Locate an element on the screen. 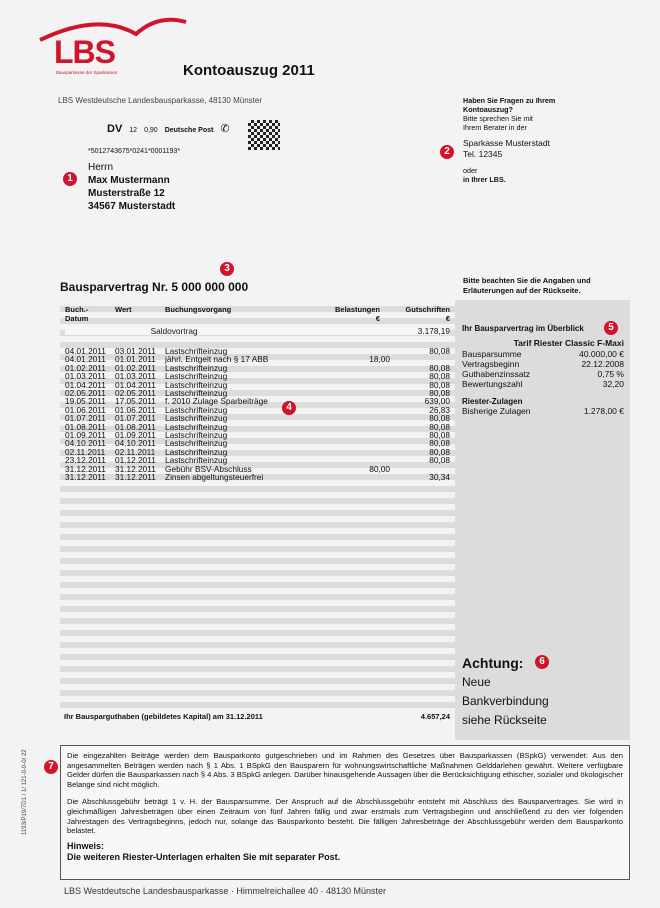 Image resolution: width=660 pixels, height=908 pixels. overview-label: Bewertungszahl is located at coordinates (492, 384).